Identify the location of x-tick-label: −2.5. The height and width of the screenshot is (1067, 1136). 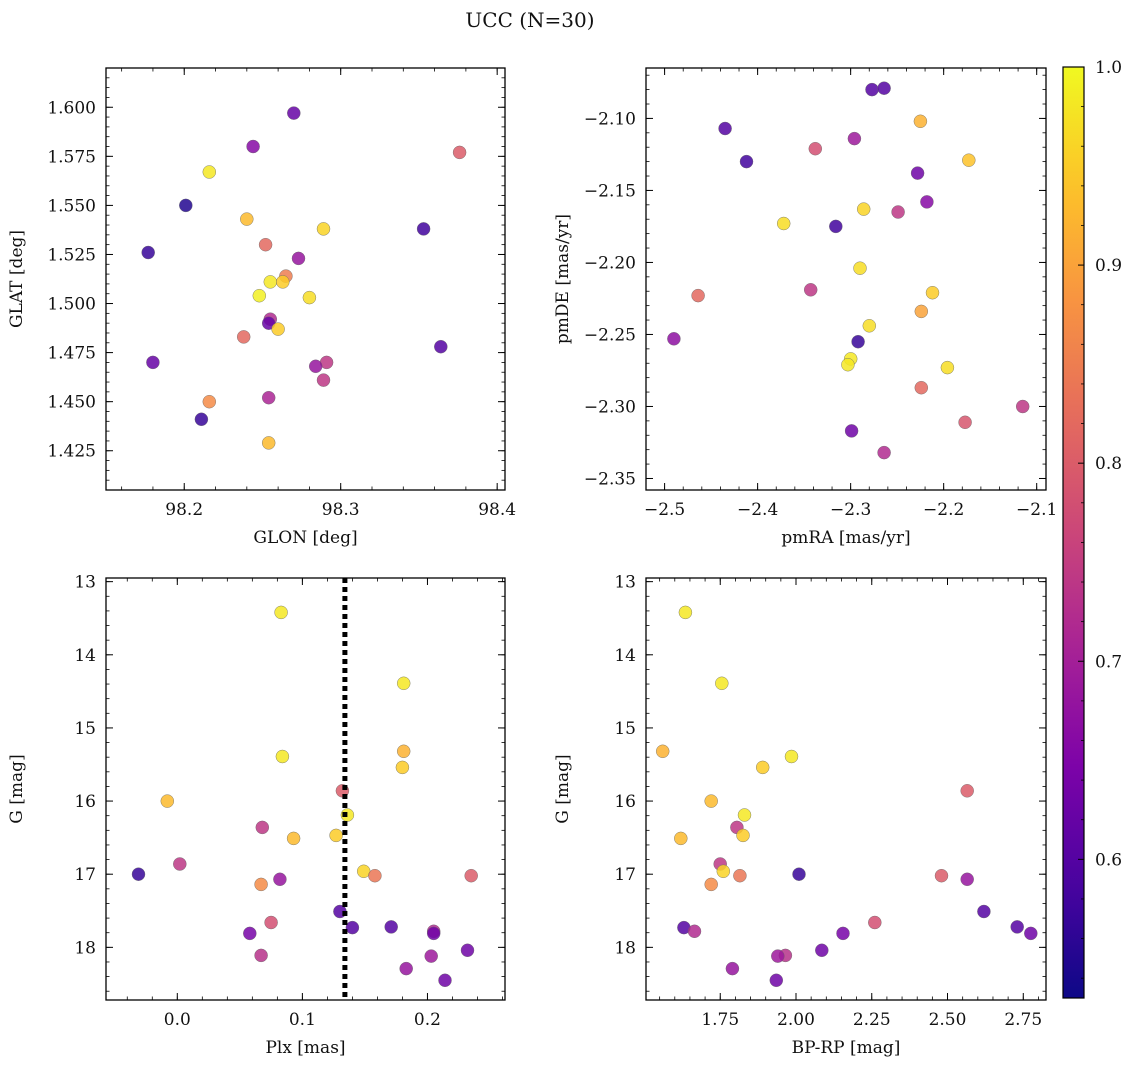
(664, 510).